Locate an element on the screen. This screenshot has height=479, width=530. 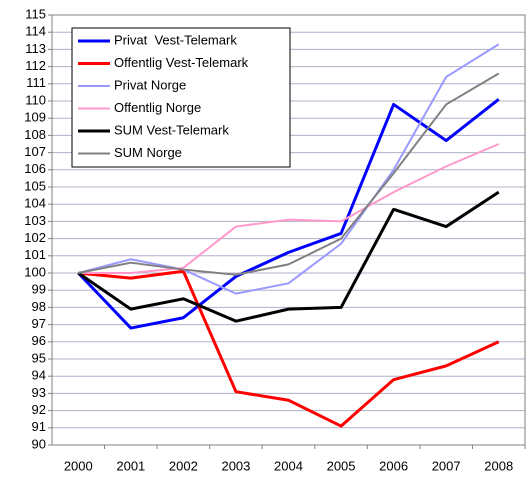
y-tick-label: 115 is located at coordinates (35, 13).